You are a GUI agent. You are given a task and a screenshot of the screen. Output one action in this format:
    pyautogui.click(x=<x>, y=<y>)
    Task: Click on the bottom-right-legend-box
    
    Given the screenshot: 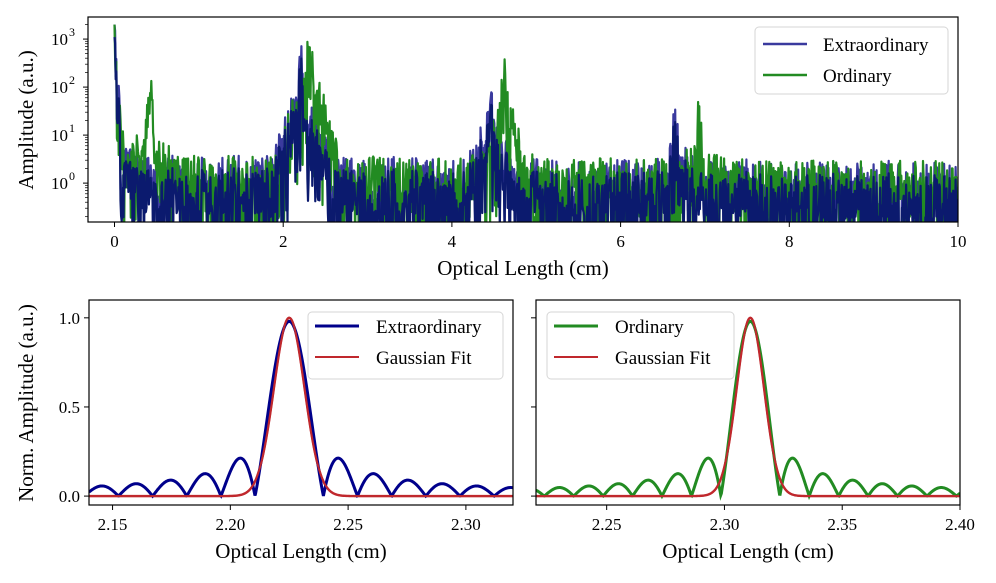 What is the action you would take?
    pyautogui.click(x=640, y=345)
    